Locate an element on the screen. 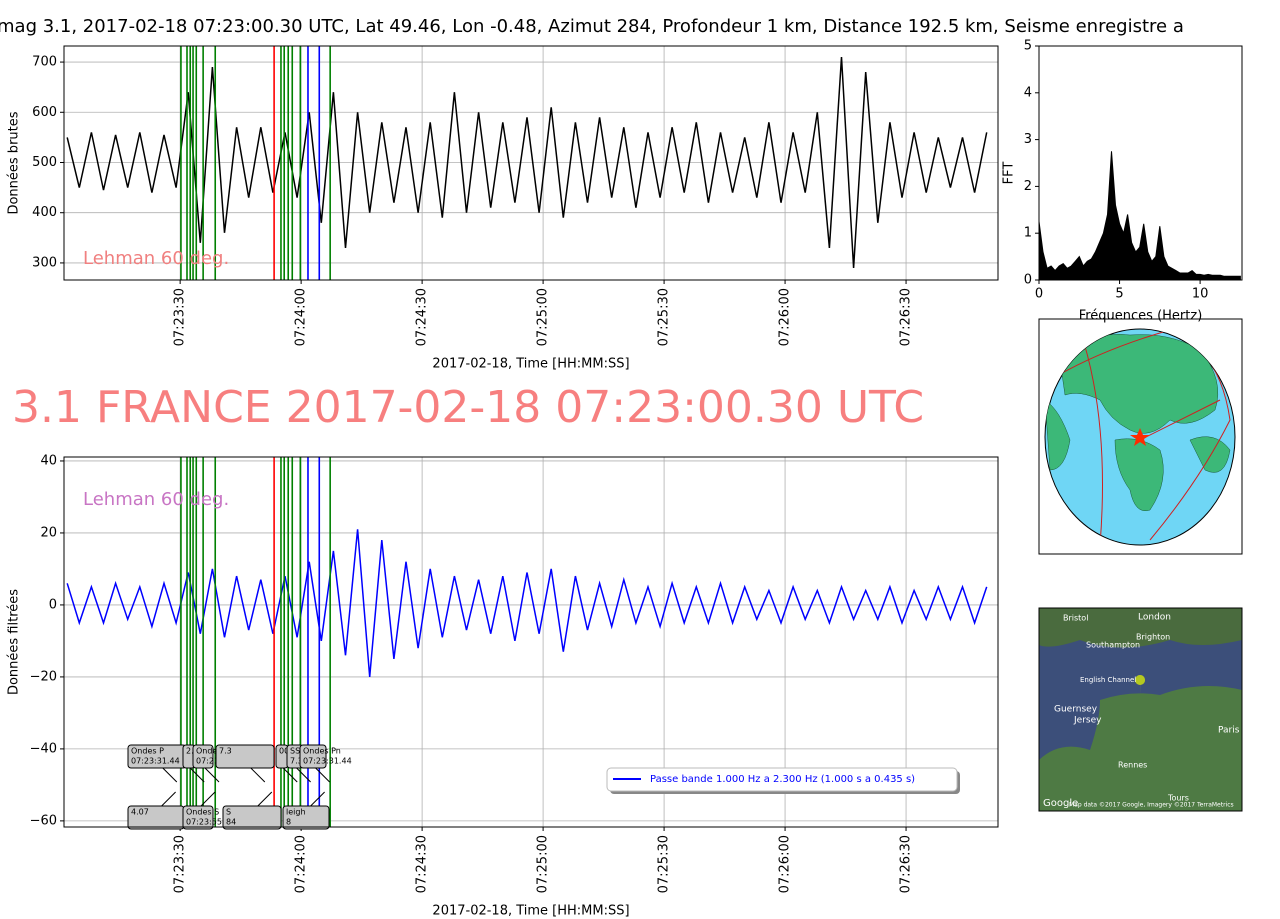 The image size is (1280, 919). map-label: Google is located at coordinates (1060, 803).